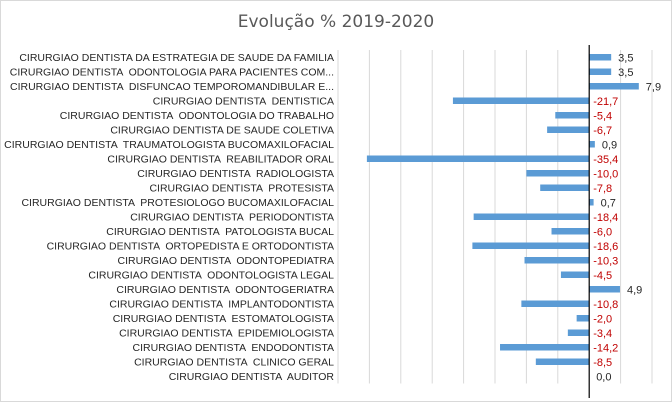 The image size is (672, 402). What do you see at coordinates (605, 218) in the screenshot?
I see `data-label: -18,4` at bounding box center [605, 218].